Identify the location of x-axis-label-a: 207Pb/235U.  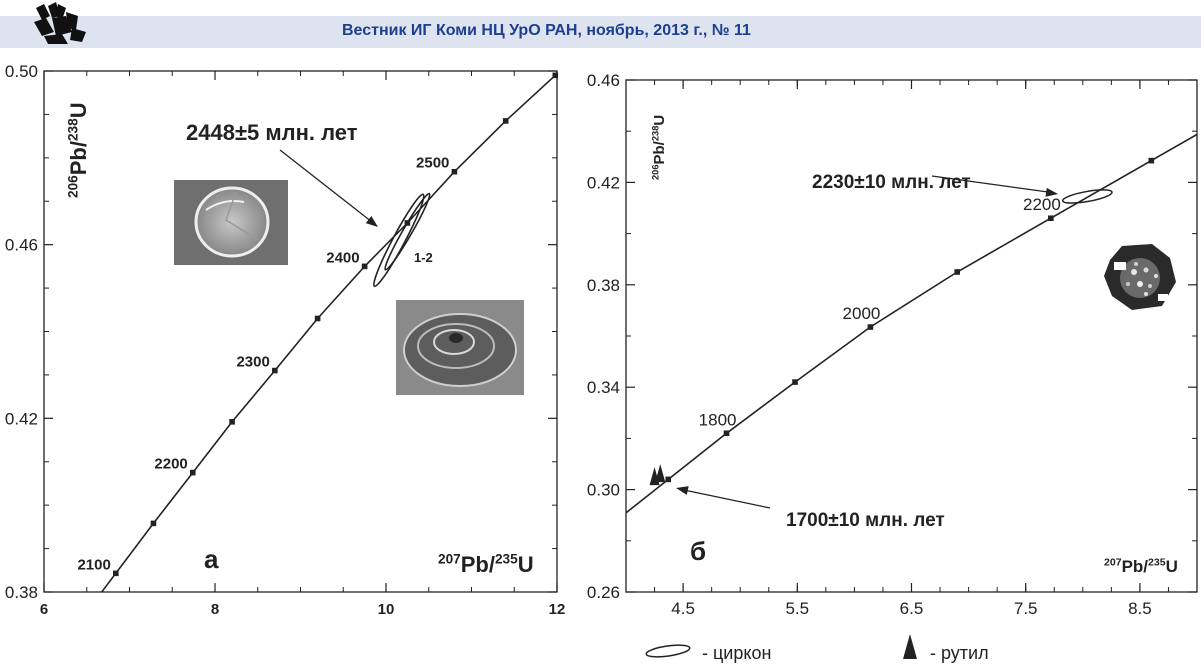
(486, 564).